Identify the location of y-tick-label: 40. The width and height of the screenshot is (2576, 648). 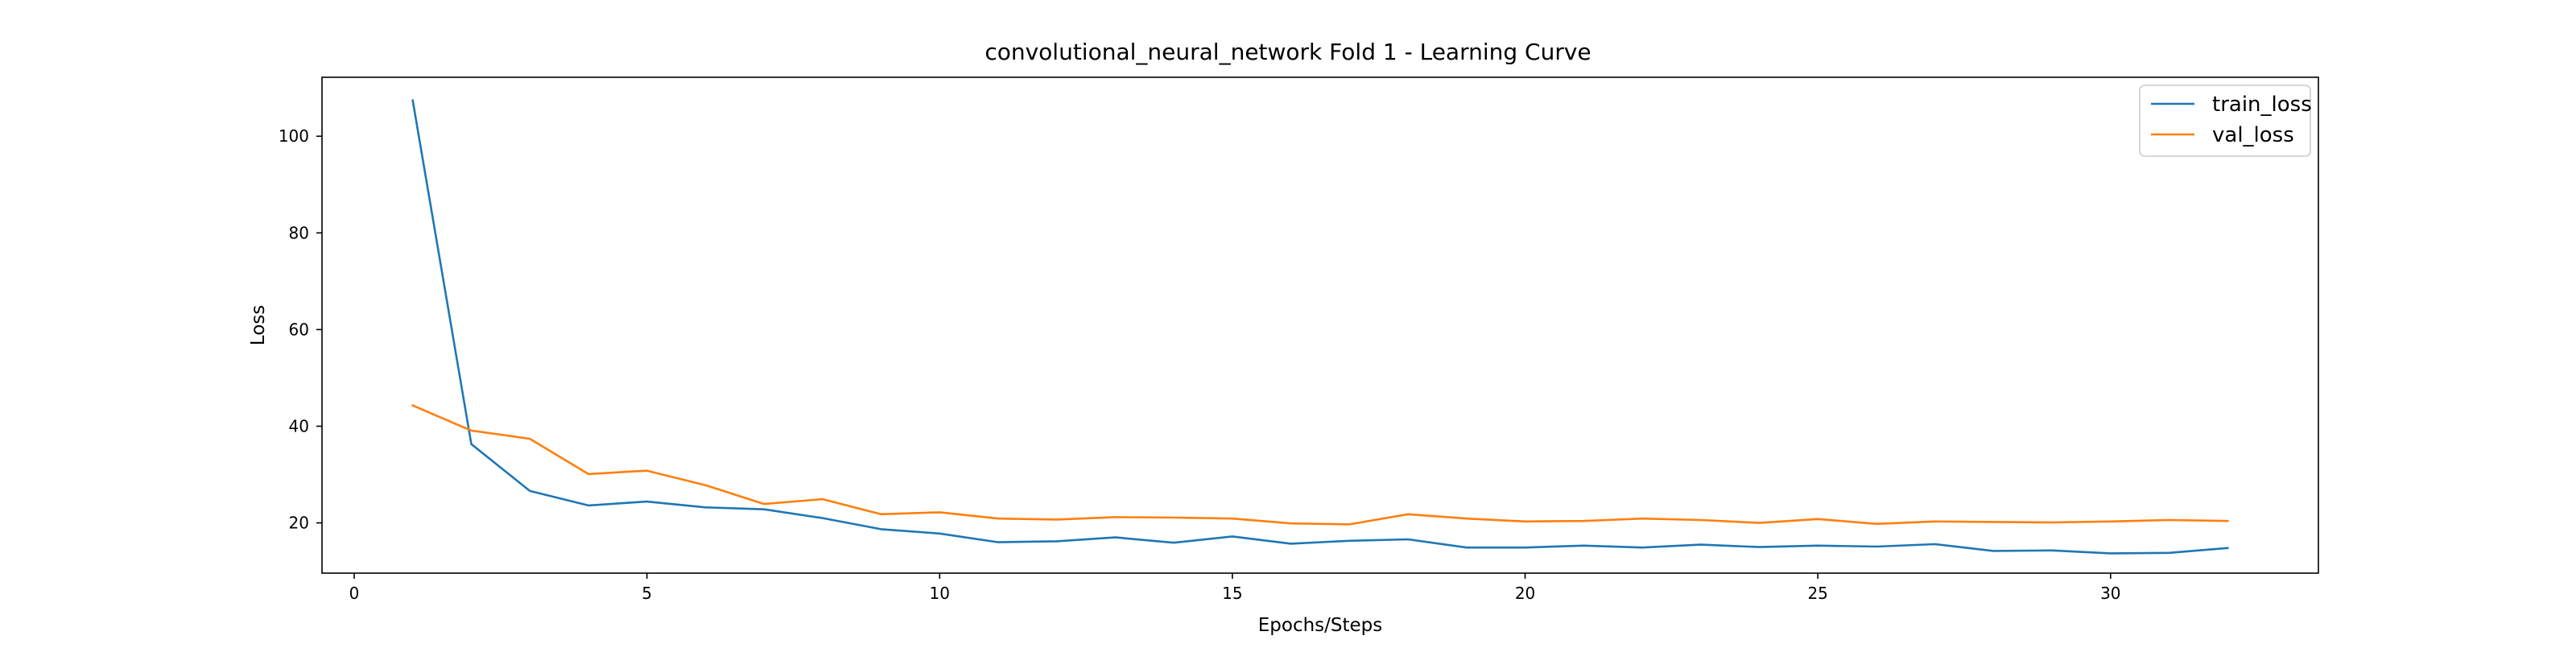
(299, 426).